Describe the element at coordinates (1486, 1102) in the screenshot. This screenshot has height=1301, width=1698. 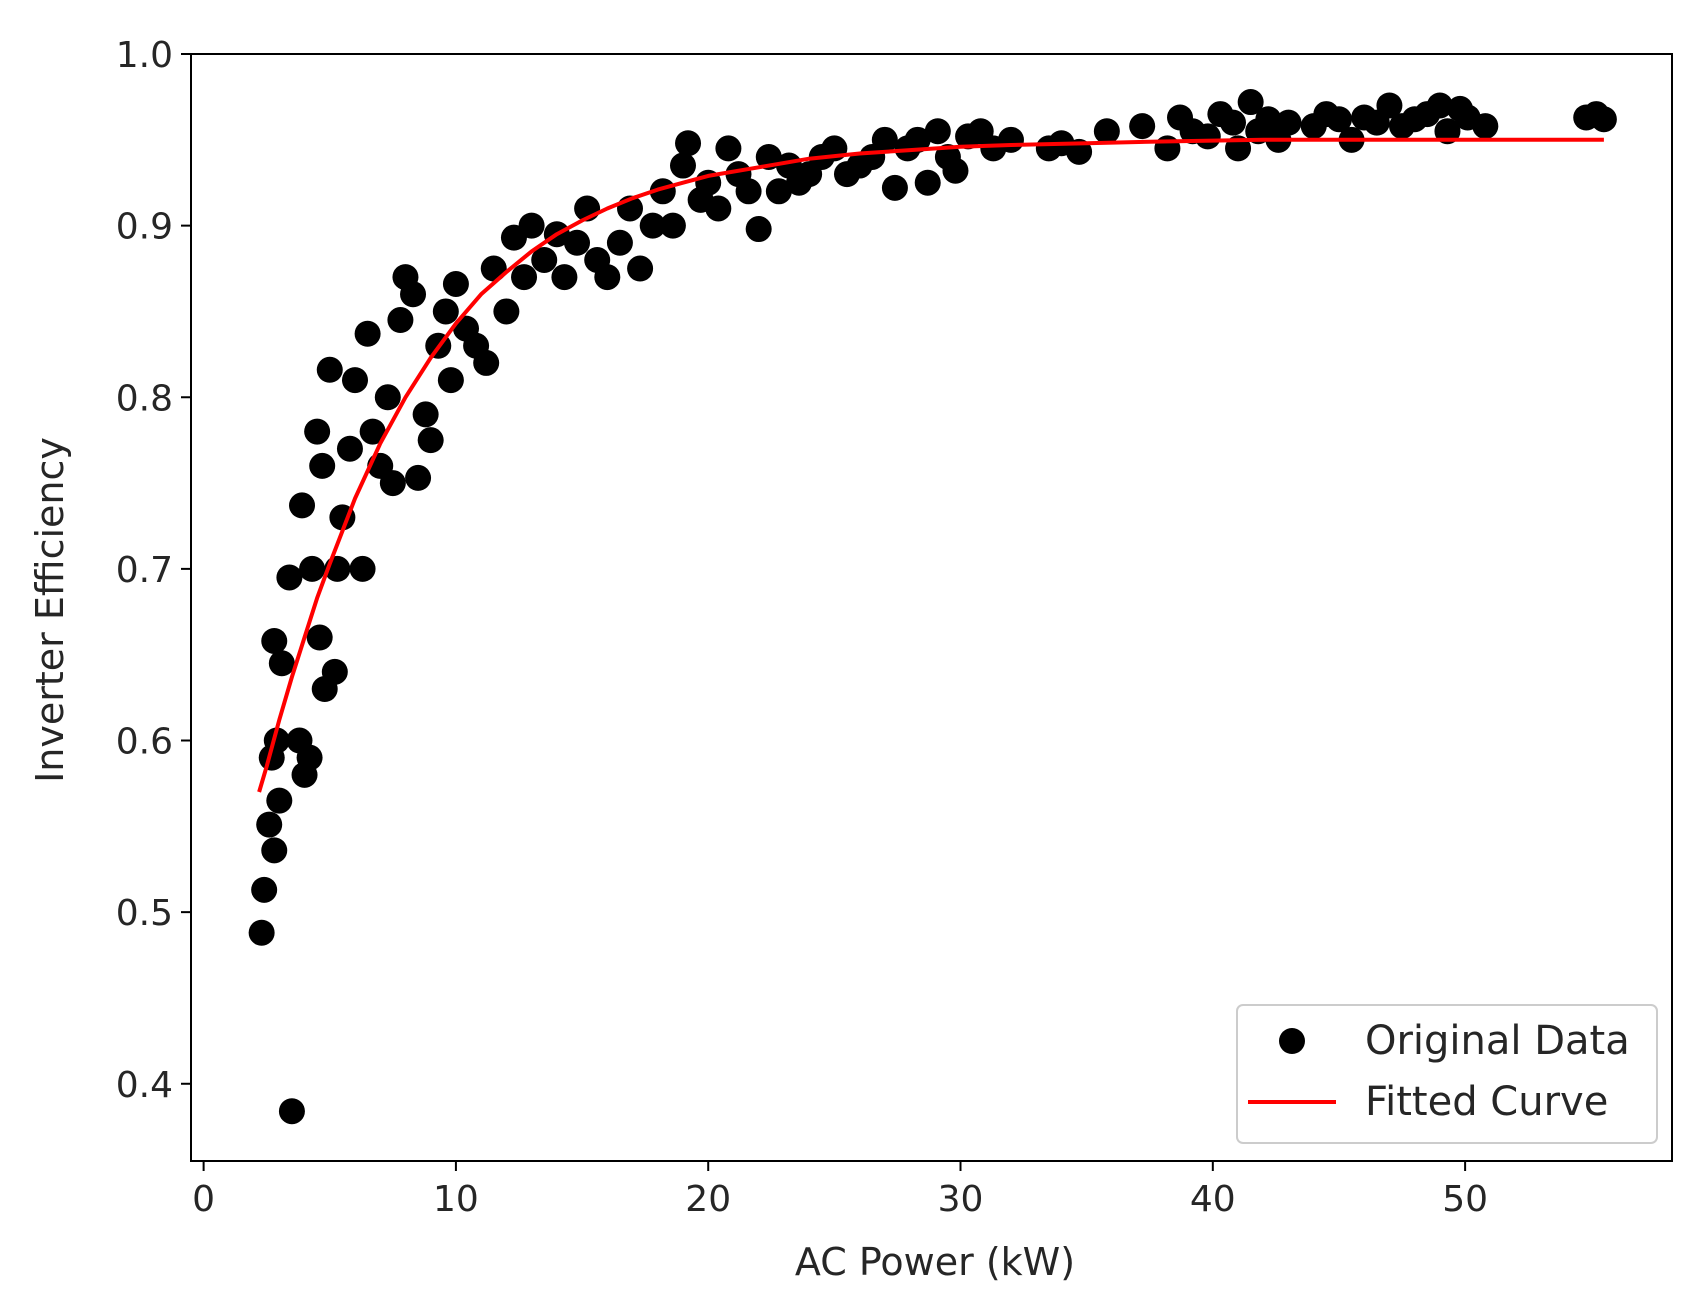
I see `legend-label-fitted-curve: Fitted Curve` at that location.